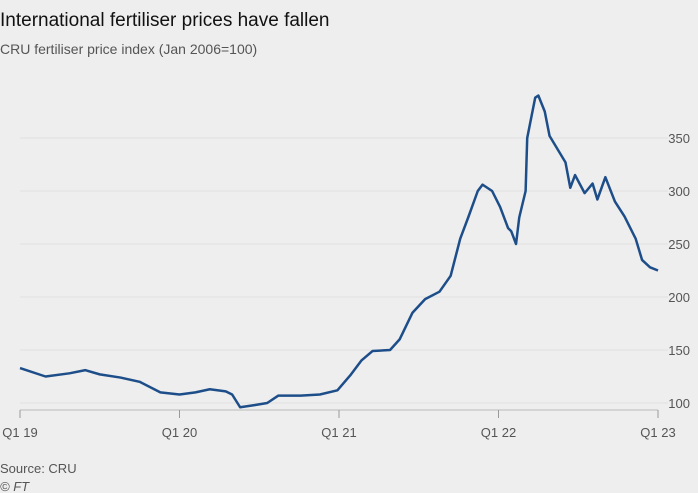  Describe the element at coordinates (679, 138) in the screenshot. I see `y-tick-label: 350` at that location.